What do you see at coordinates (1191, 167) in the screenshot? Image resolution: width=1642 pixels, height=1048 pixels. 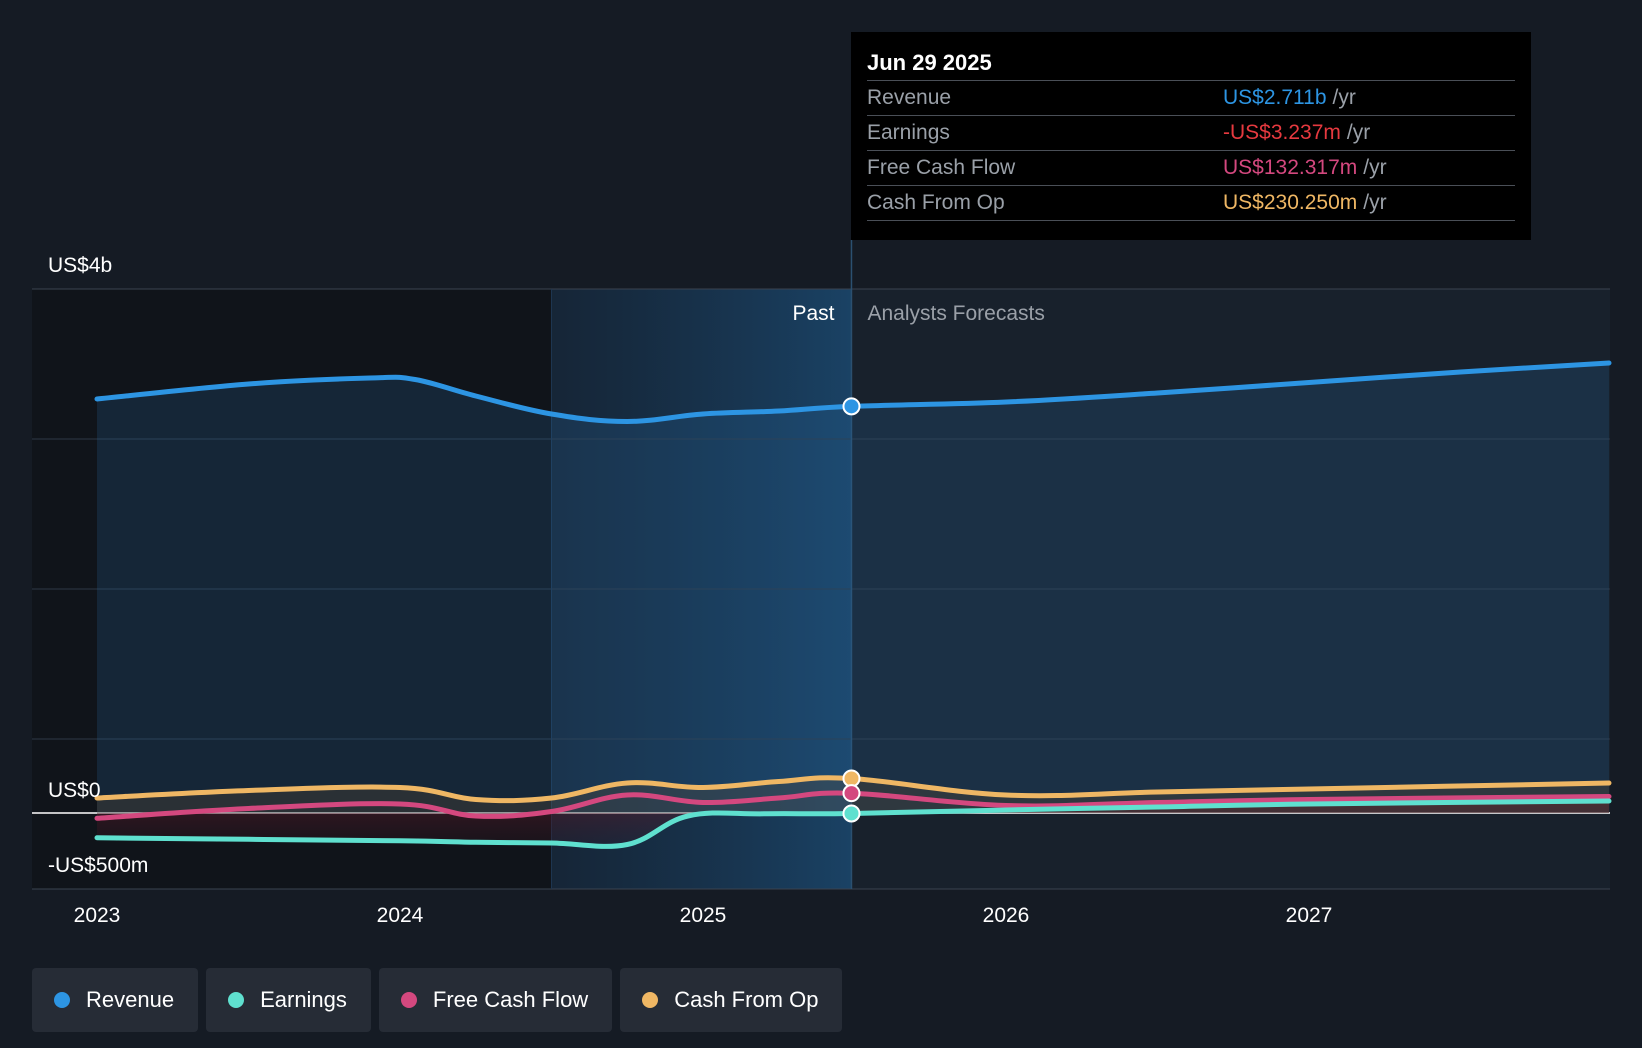 I see `tooltip-row-free-cash-flow: Free Cash Flow US$132.317m /yr` at bounding box center [1191, 167].